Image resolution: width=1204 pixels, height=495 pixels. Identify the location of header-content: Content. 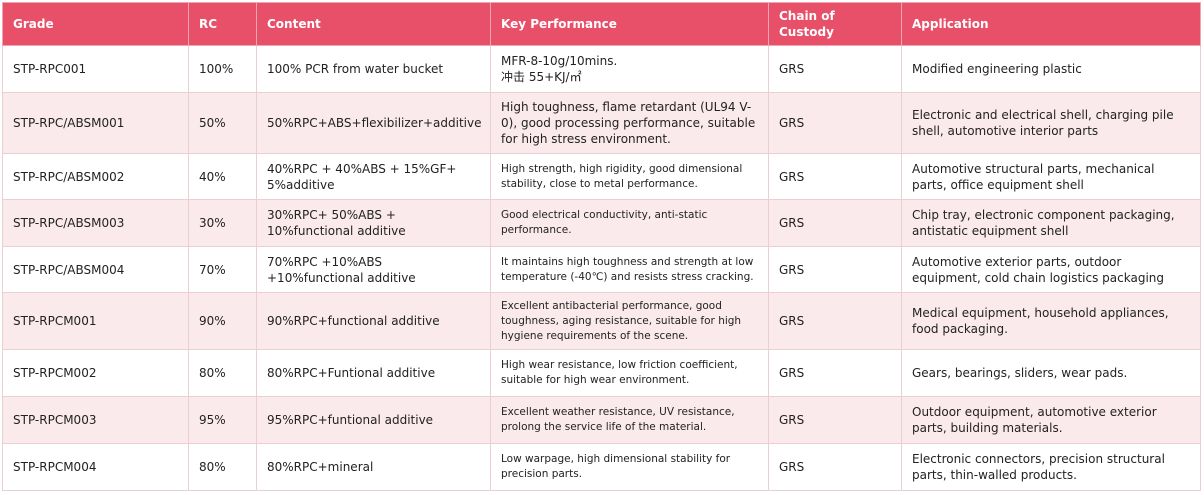
(373, 24).